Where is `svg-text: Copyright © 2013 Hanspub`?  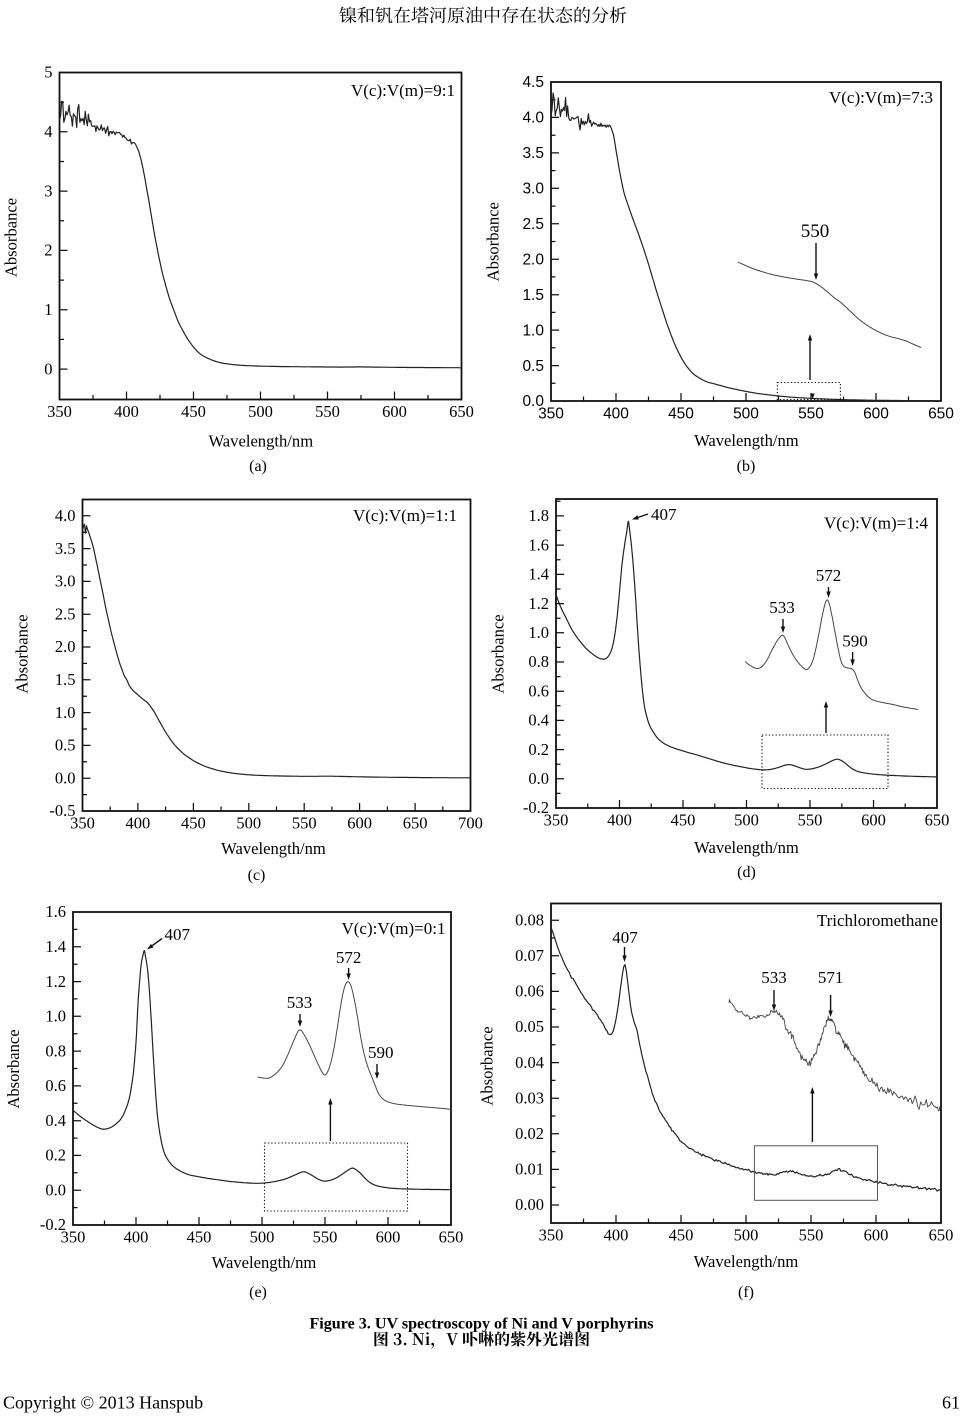 svg-text: Copyright © 2013 Hanspub is located at coordinates (103, 1403).